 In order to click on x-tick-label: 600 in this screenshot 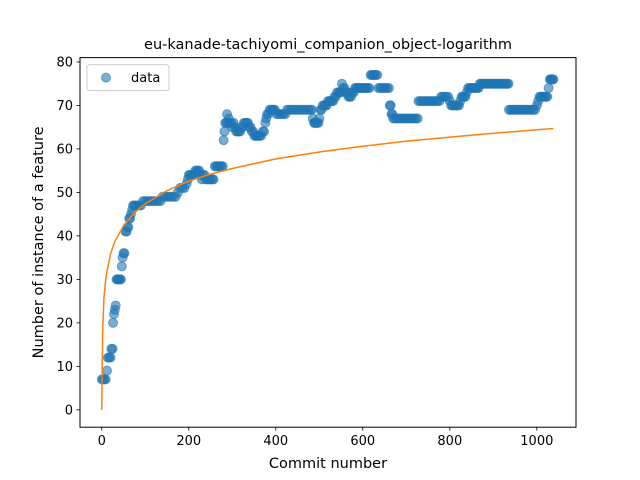, I will do `click(362, 441)`.